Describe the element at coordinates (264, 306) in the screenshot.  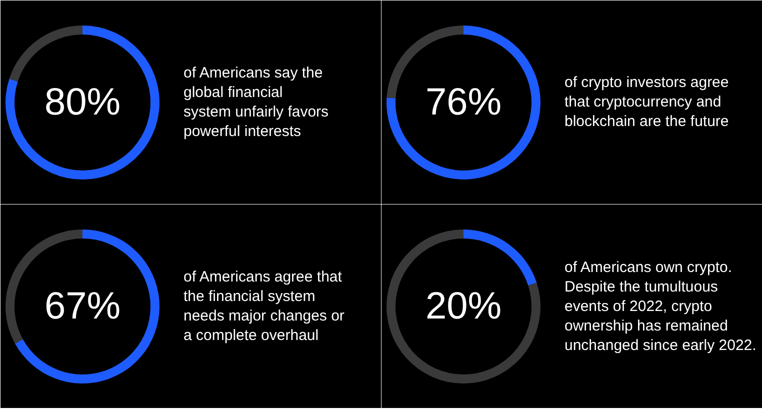
I see `text: of Americans agree that the financial system needs major changes or a complete overhaul` at that location.